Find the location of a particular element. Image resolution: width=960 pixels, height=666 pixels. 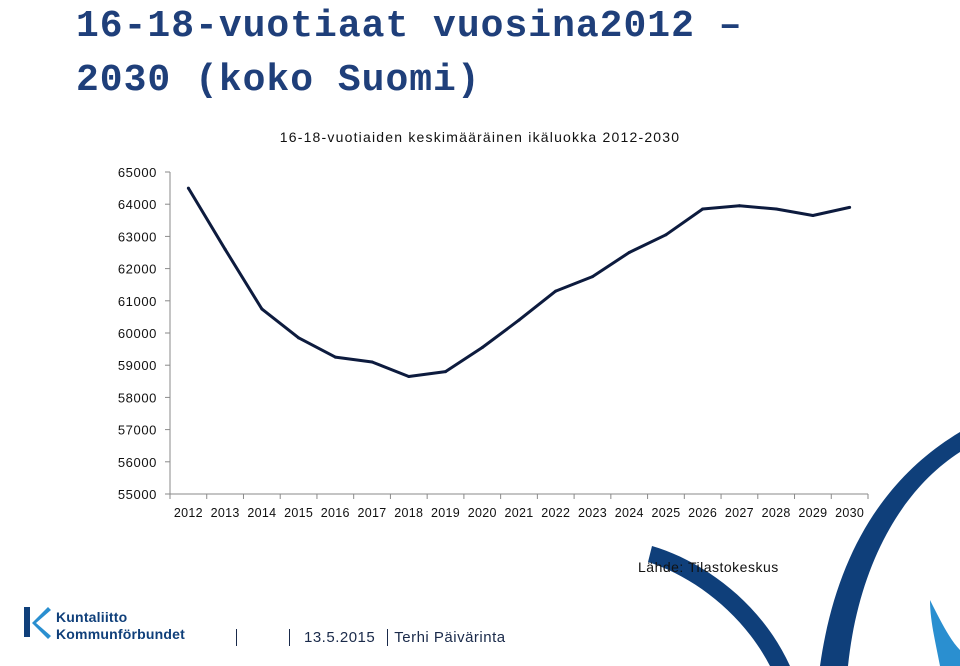

x-tick-label: 2012 is located at coordinates (188, 513).